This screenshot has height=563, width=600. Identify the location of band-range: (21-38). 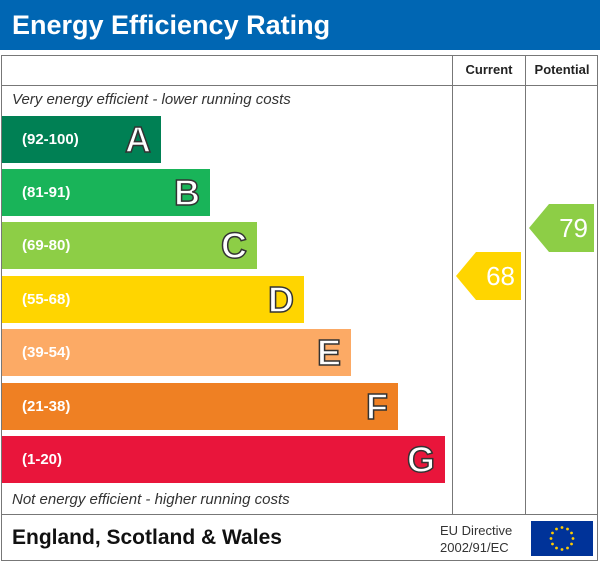
(46, 406).